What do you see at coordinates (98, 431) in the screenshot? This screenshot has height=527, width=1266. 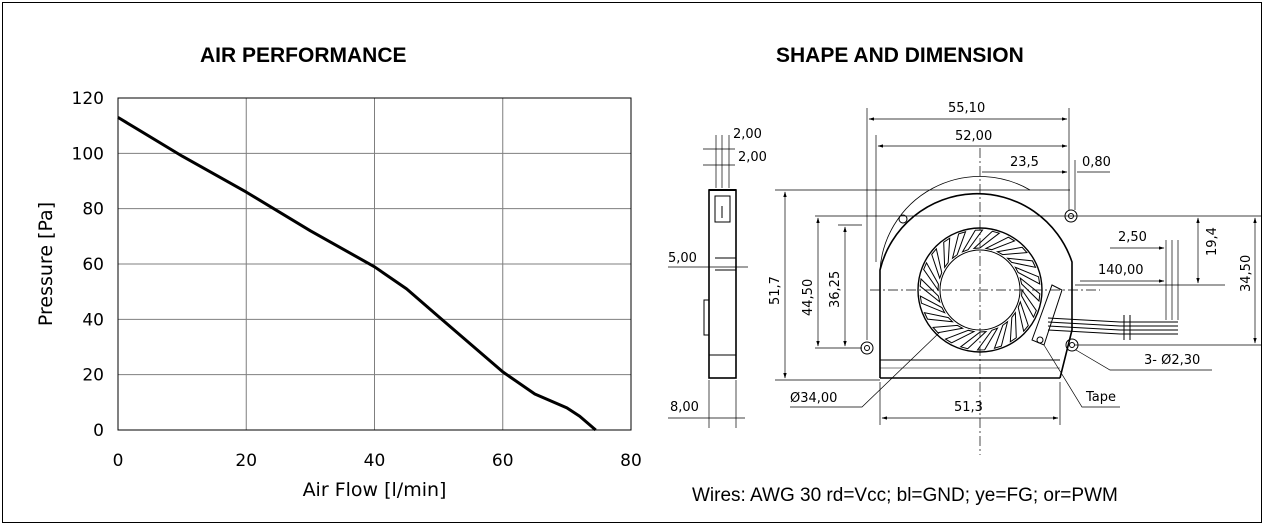 I see `y-tick-label: 0` at bounding box center [98, 431].